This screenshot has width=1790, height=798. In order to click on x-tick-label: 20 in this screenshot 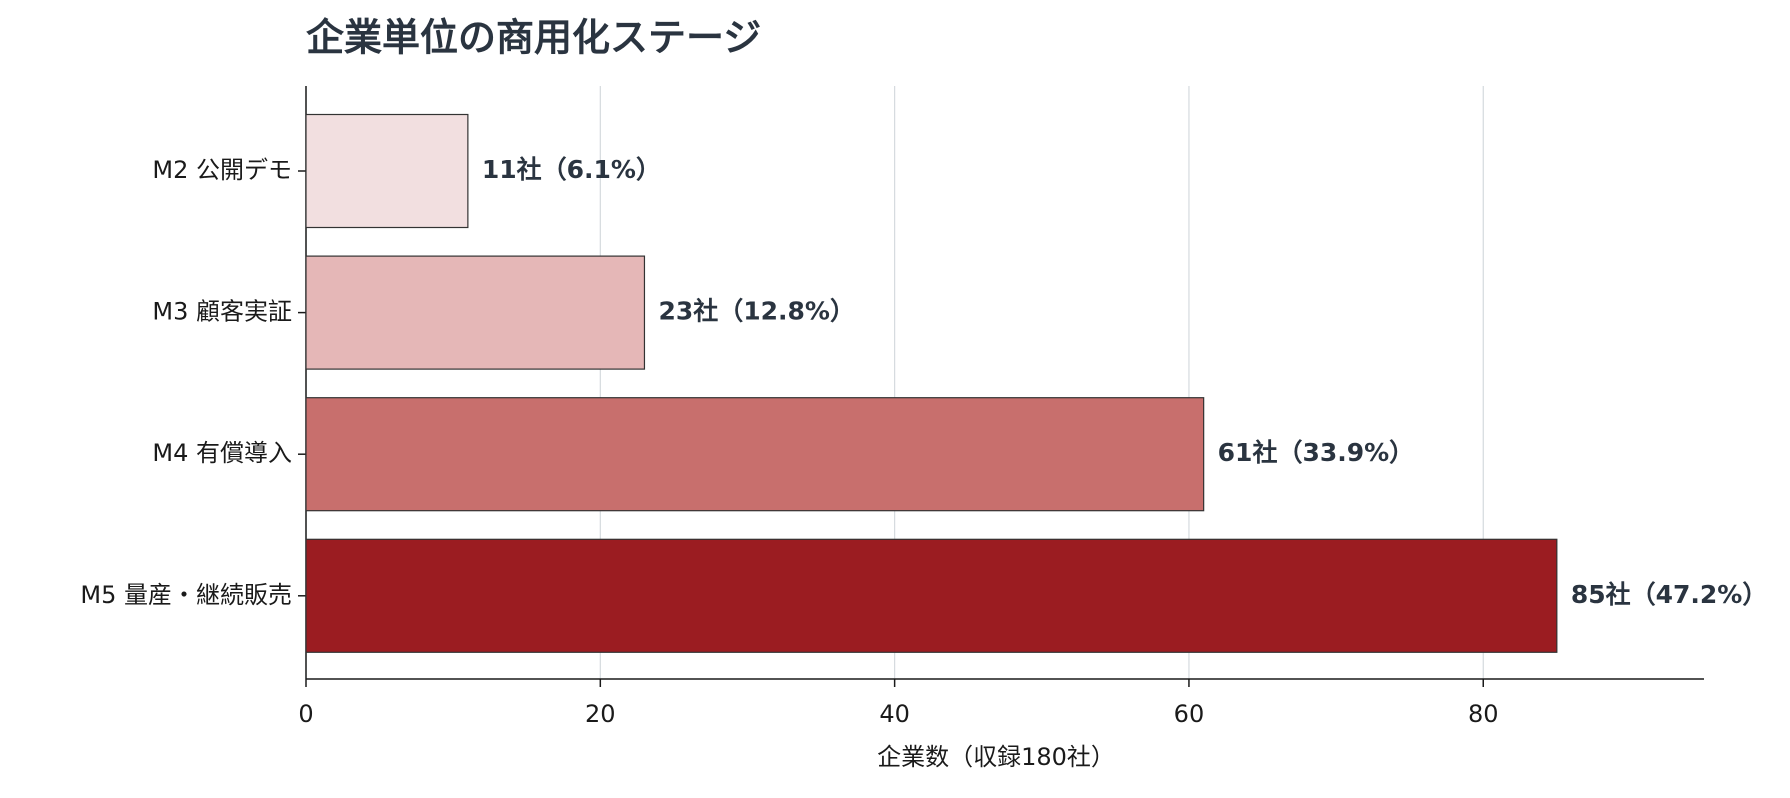, I will do `click(600, 714)`.